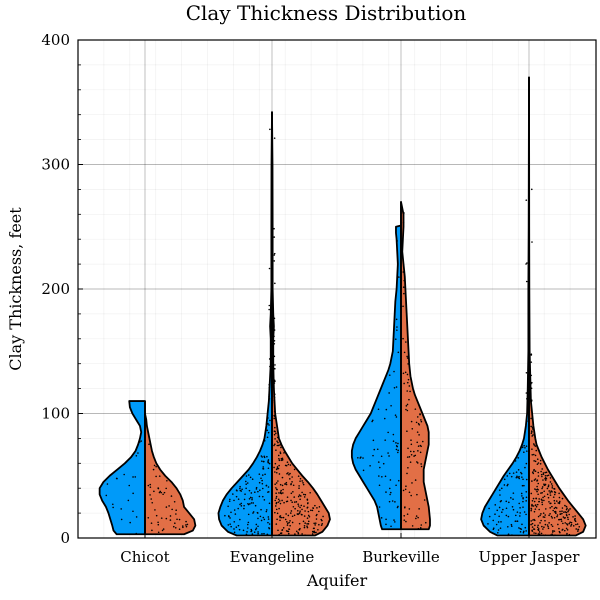  What do you see at coordinates (376, 377) in the screenshot?
I see `violin-left-burkeville` at bounding box center [376, 377].